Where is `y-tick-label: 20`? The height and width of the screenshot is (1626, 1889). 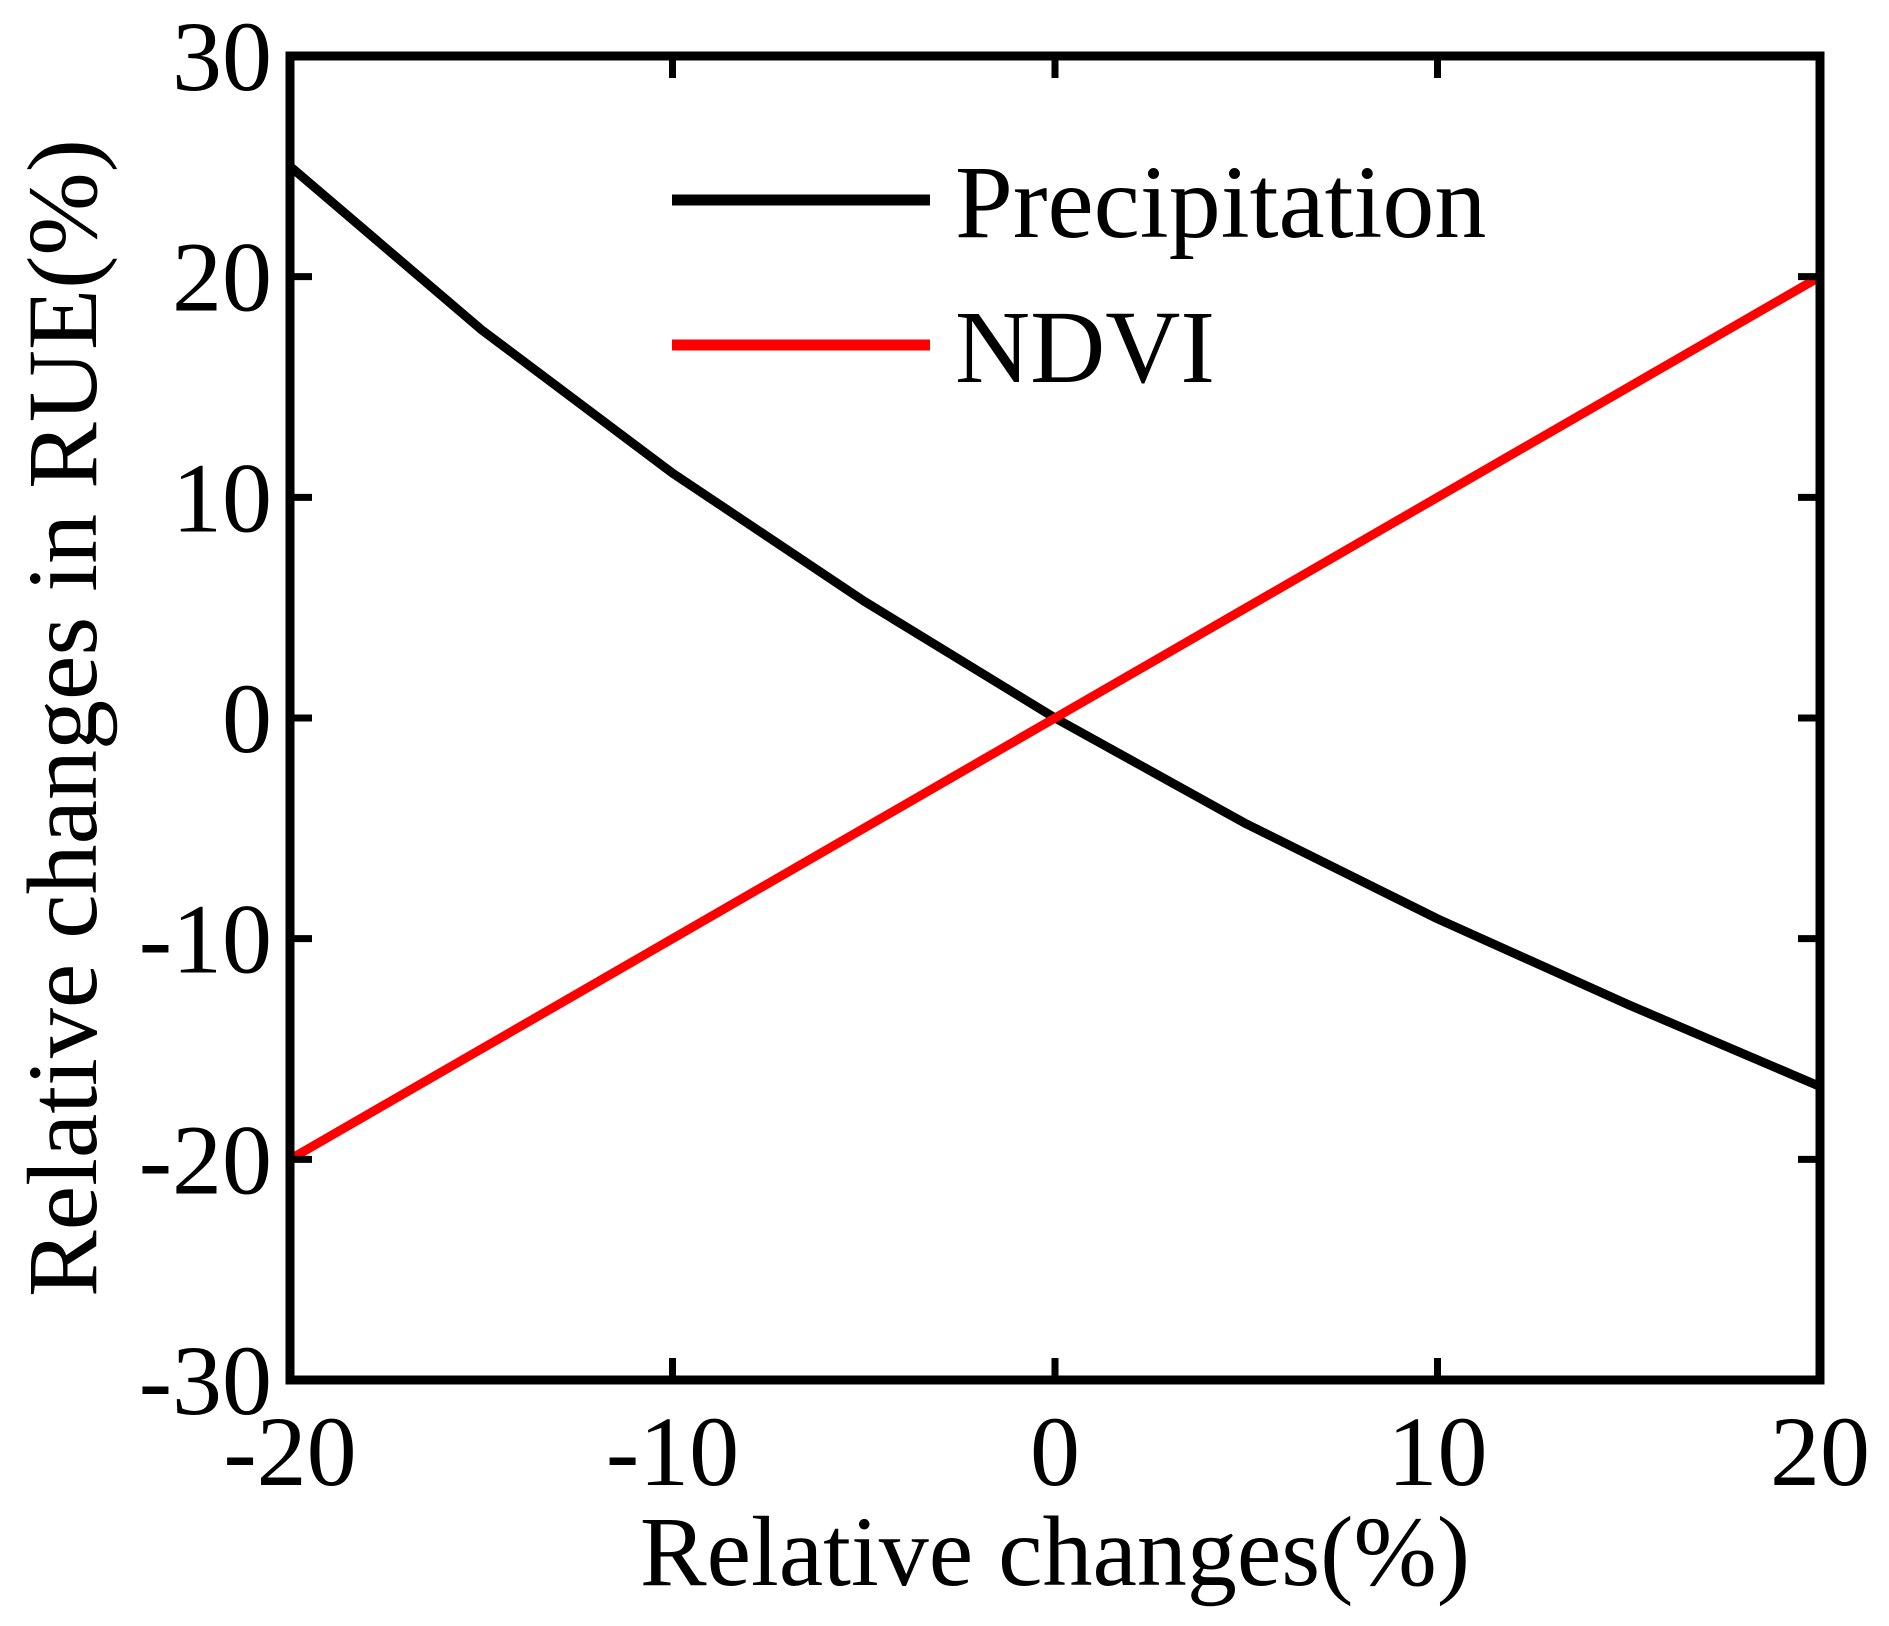 y-tick-label: 20 is located at coordinates (222, 277).